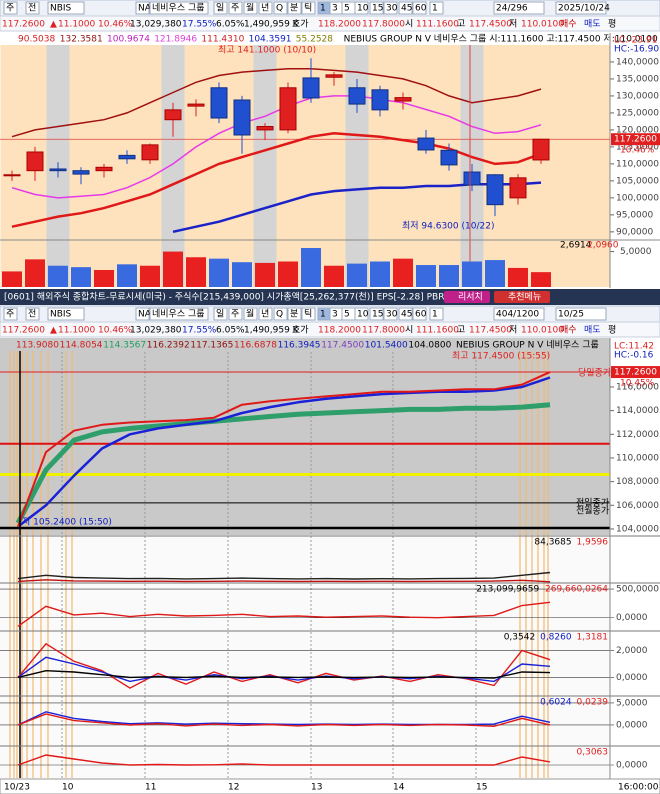 The image size is (660, 794). I want to click on stock-info: NEBIUS GROUP N V 네비우스 그룹, so click(527, 345).